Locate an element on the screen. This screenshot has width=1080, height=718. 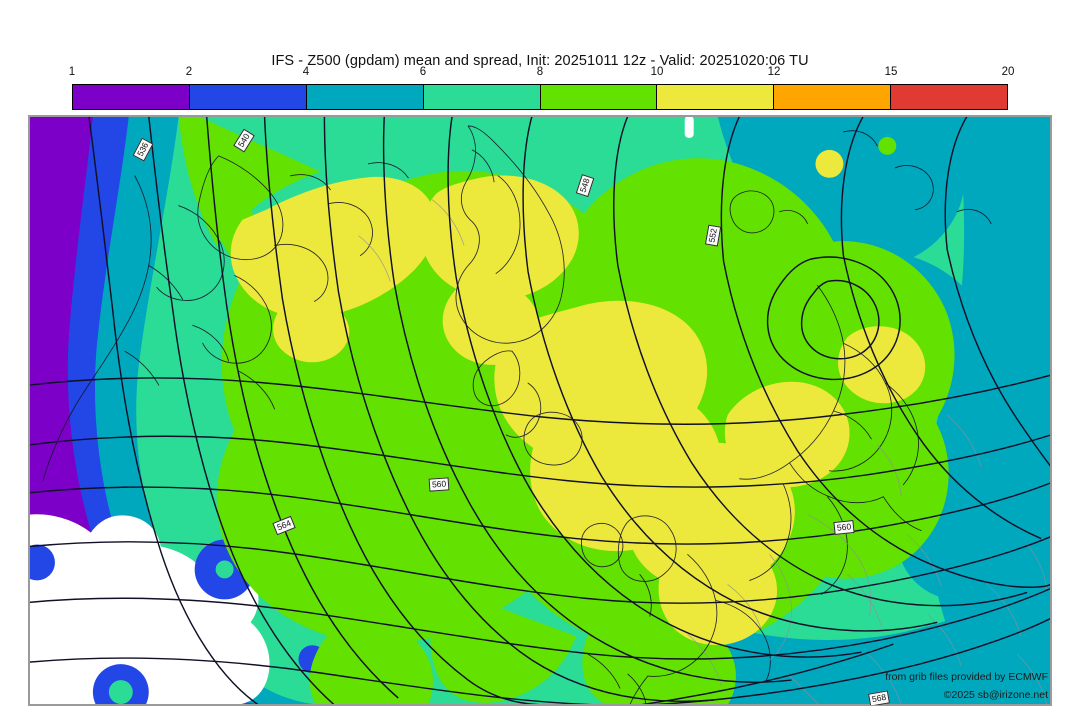
colorbar-tick-12: 12 is located at coordinates (774, 72).